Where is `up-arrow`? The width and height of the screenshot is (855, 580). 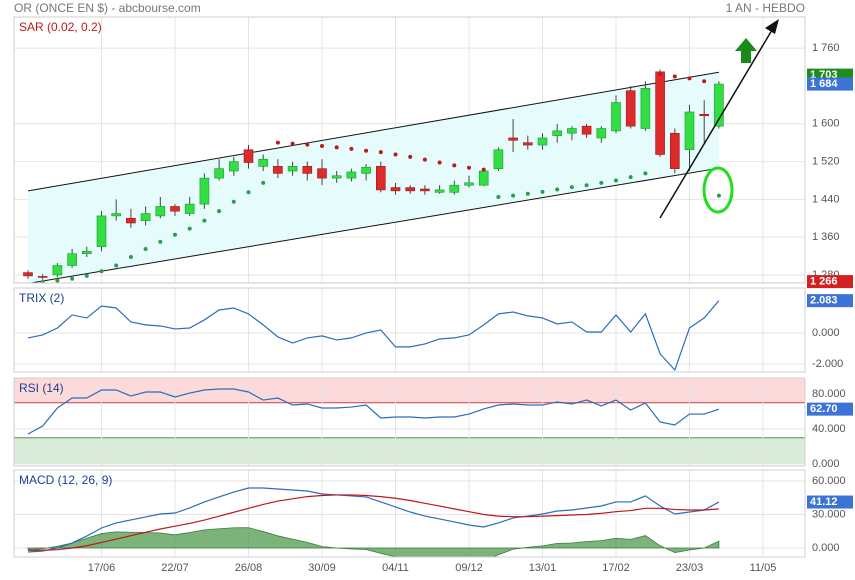
up-arrow is located at coordinates (746, 44).